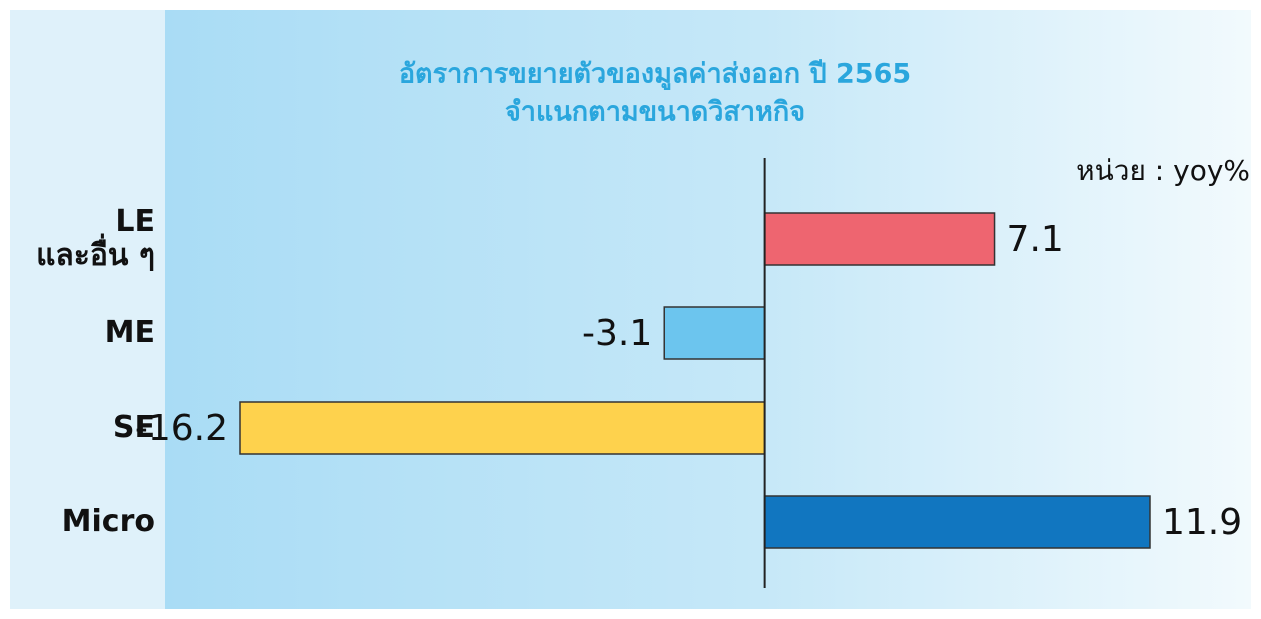  Describe the element at coordinates (617, 333) in the screenshot. I see `value-label: -3.1` at that location.